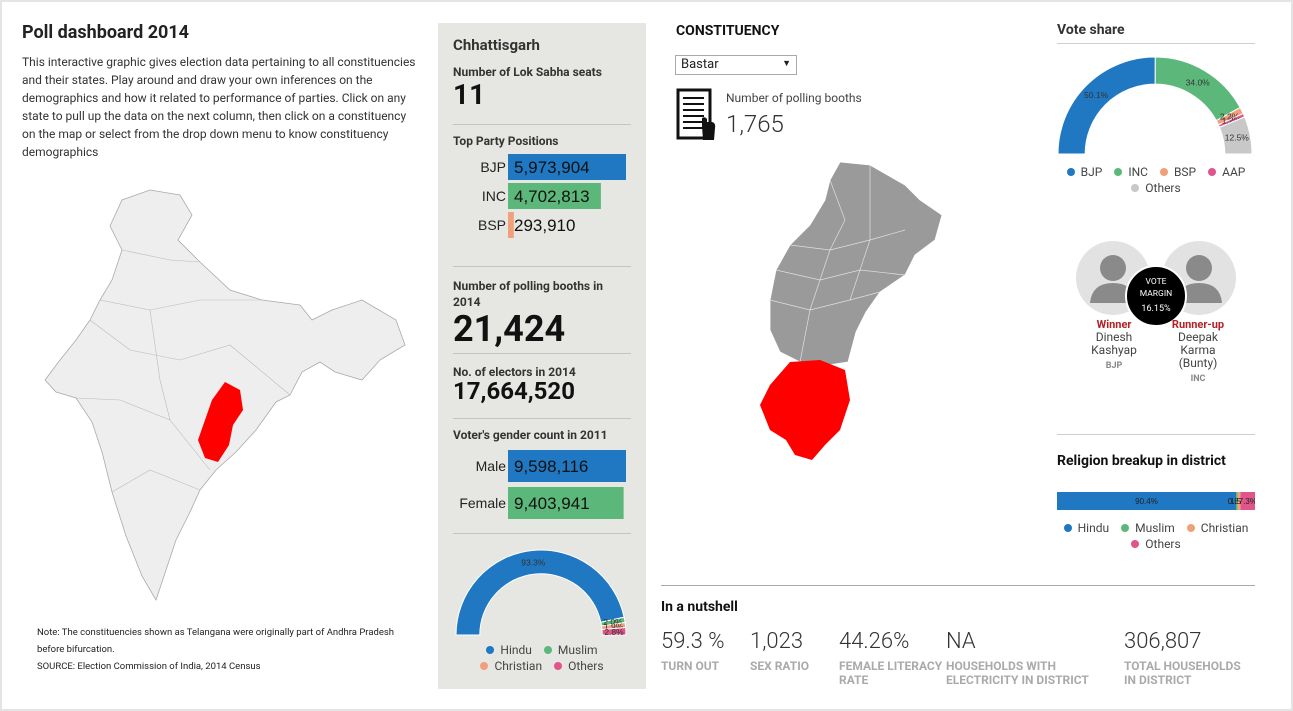 Image resolution: width=1293 pixels, height=711 pixels. Describe the element at coordinates (1114, 324) in the screenshot. I see `winner-role: Winner` at that location.